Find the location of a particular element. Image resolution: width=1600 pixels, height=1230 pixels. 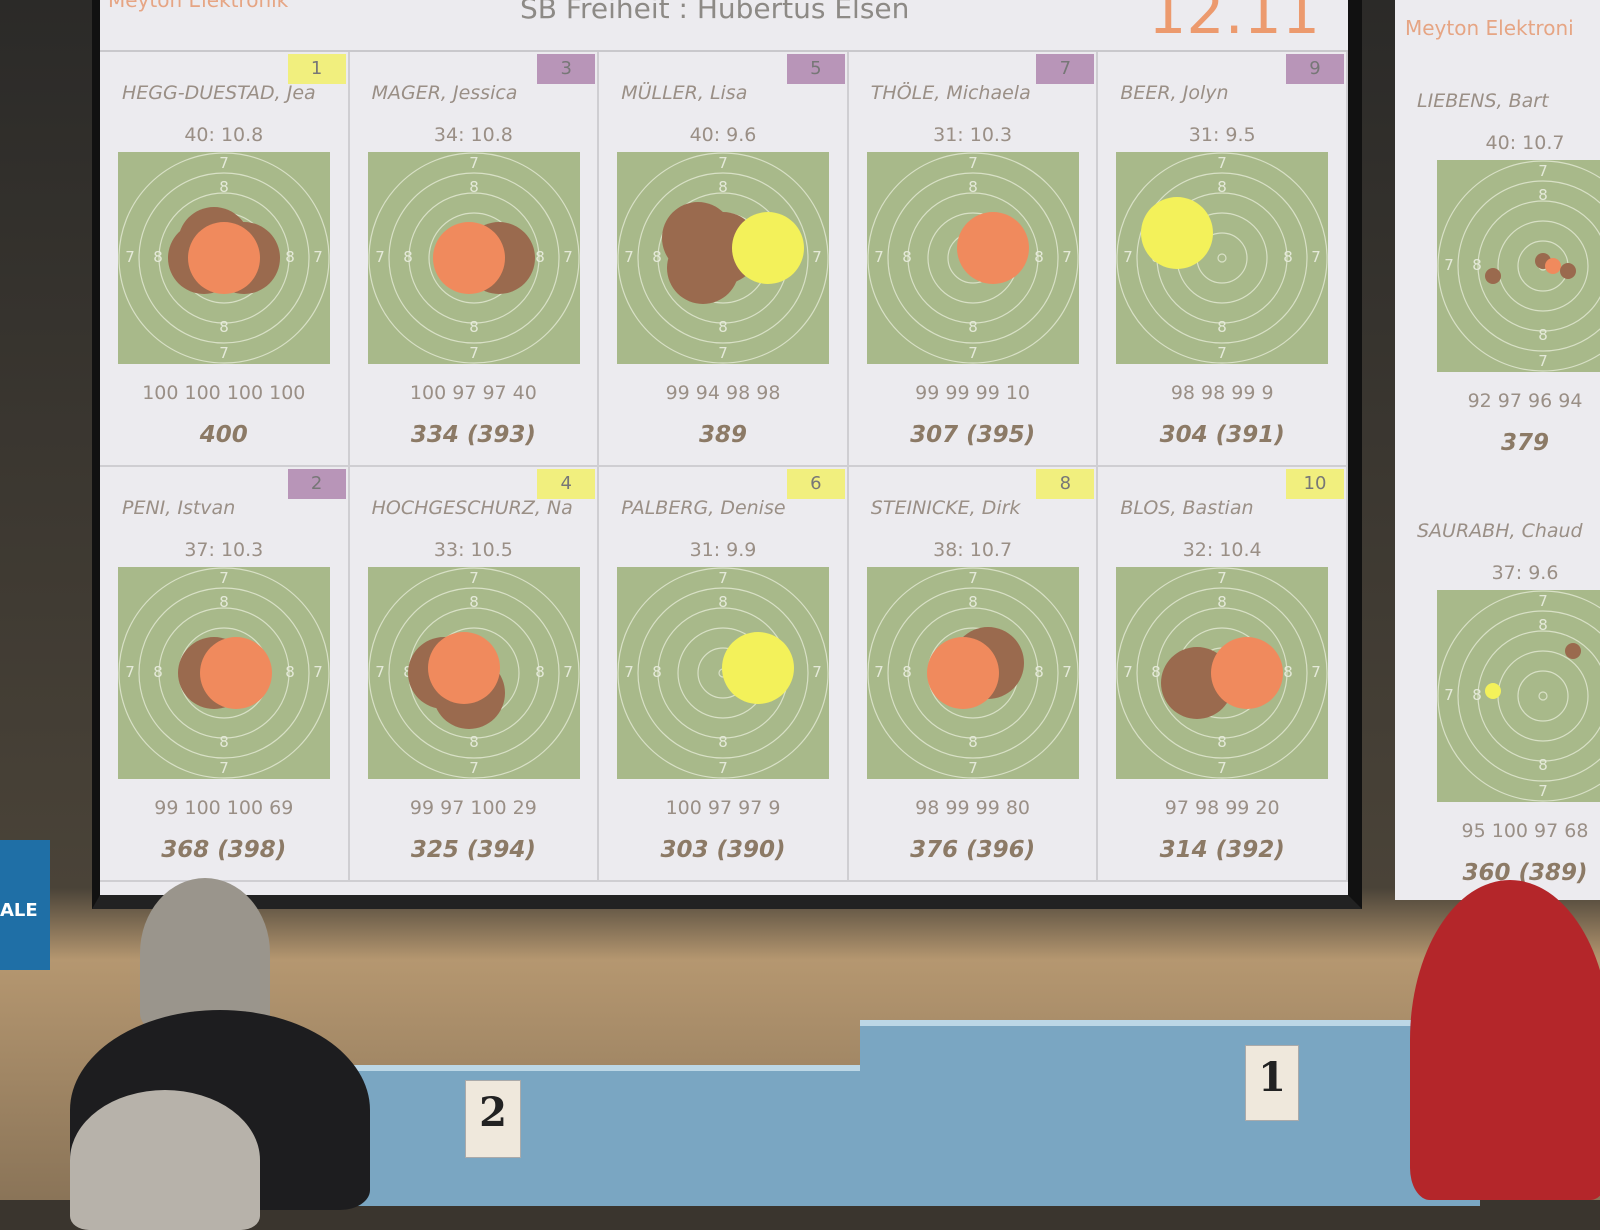

series-scores: 98 99 99 80 is located at coordinates (972, 808).